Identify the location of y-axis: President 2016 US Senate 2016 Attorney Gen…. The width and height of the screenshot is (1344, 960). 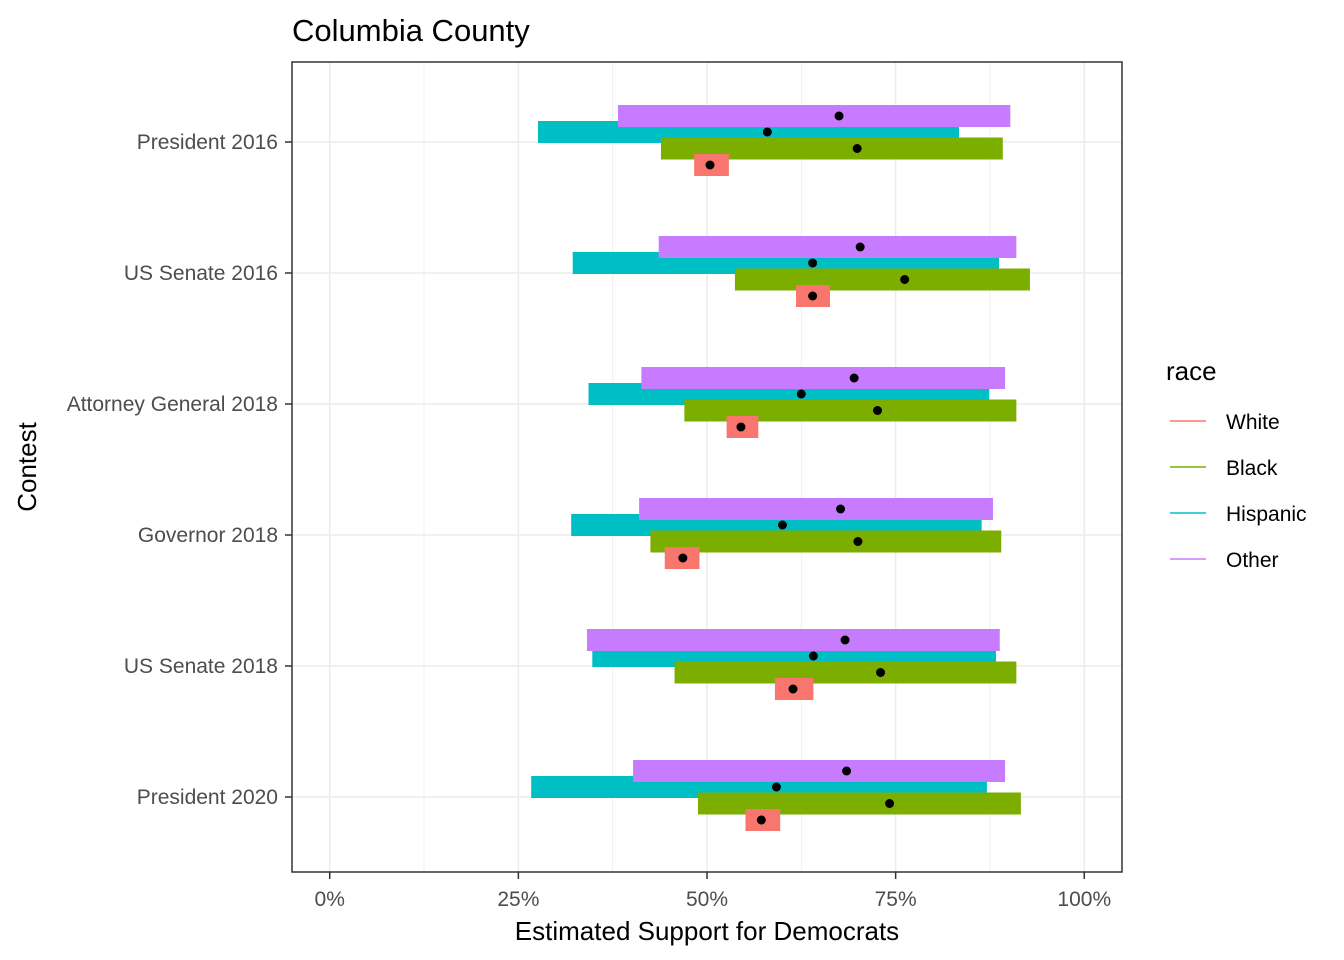
(179, 470).